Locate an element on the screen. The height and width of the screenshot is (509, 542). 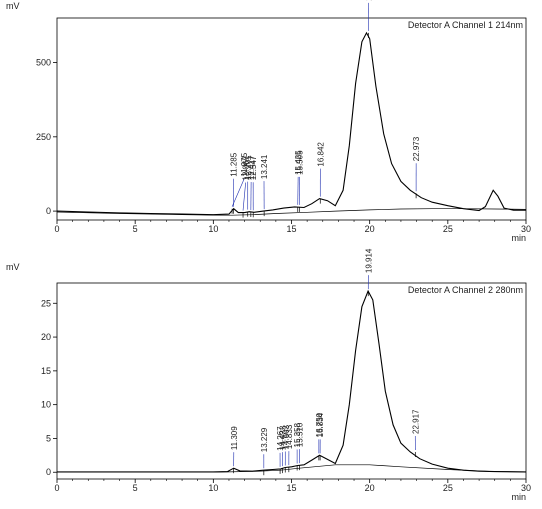
chart-title: Detector A Channel 2 280nm is located at coordinates (465, 290).